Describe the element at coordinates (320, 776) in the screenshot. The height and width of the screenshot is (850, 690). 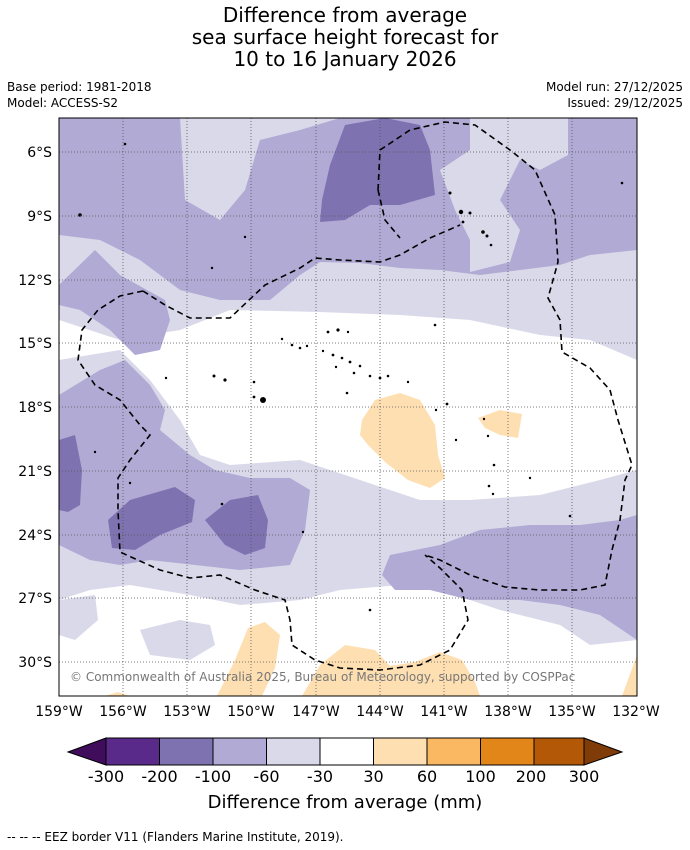
I see `colorbar-label-5: -30` at that location.